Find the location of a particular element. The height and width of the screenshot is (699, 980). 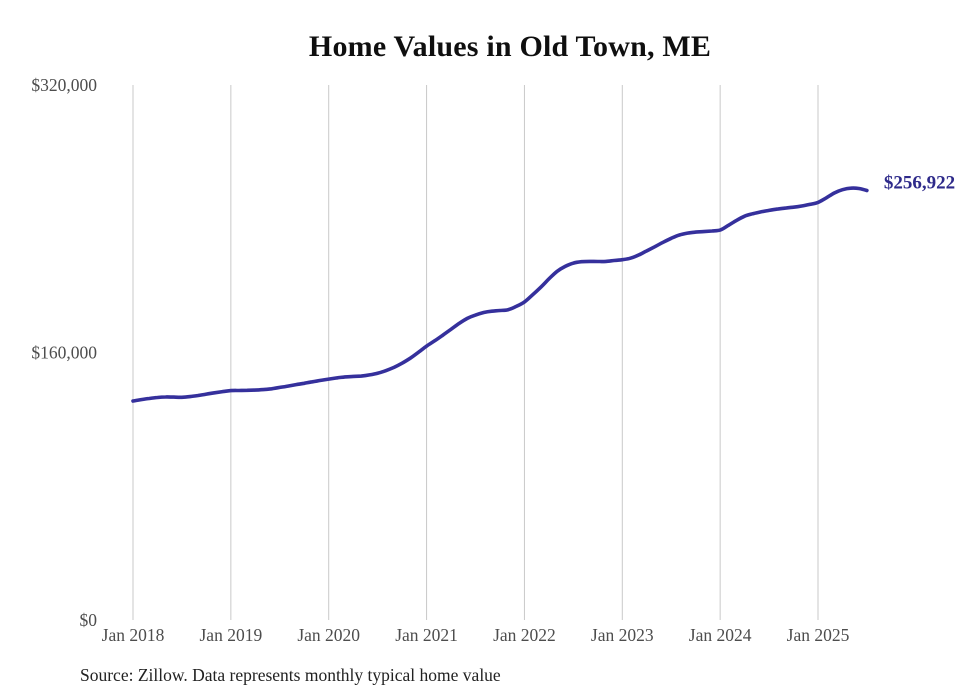

x-tick-label: Jan 2018 is located at coordinates (133, 635).